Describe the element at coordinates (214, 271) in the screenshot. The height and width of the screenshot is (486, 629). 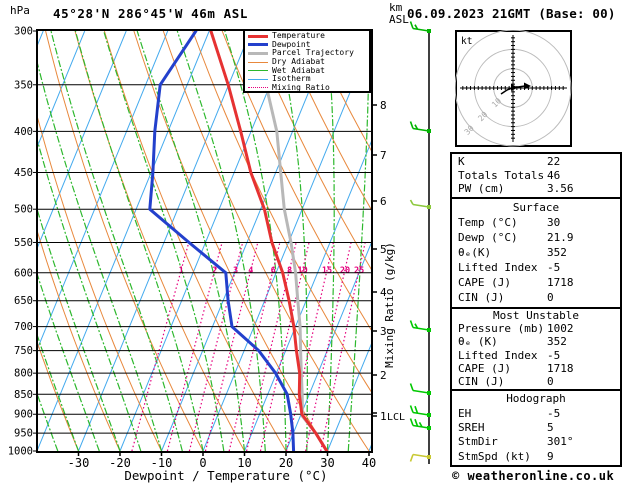
I see `mixing-ratio-label: 2` at that location.